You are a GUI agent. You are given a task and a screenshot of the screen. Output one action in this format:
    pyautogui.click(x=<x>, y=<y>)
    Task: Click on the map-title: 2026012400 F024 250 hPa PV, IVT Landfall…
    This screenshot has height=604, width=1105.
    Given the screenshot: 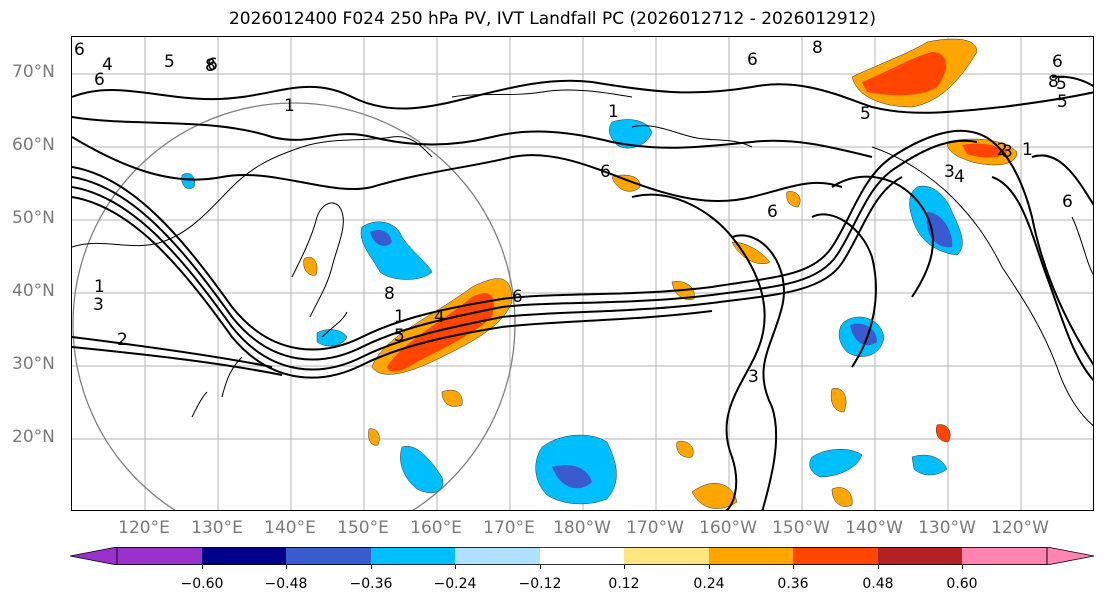 What is the action you would take?
    pyautogui.click(x=552, y=19)
    